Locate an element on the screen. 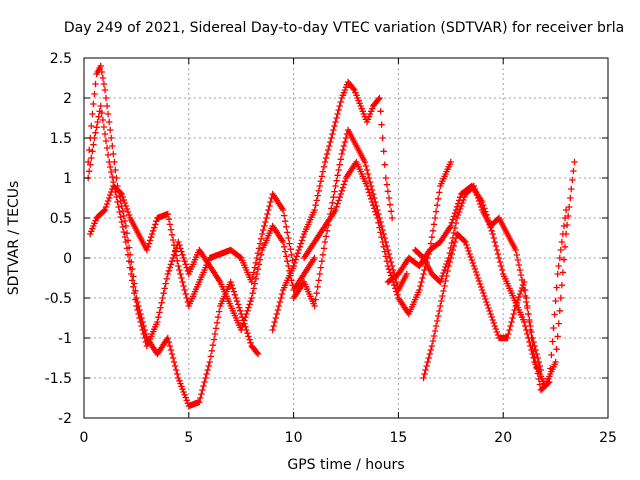 The height and width of the screenshot is (480, 640). x-axis-label: GPS time / hours is located at coordinates (345, 465).